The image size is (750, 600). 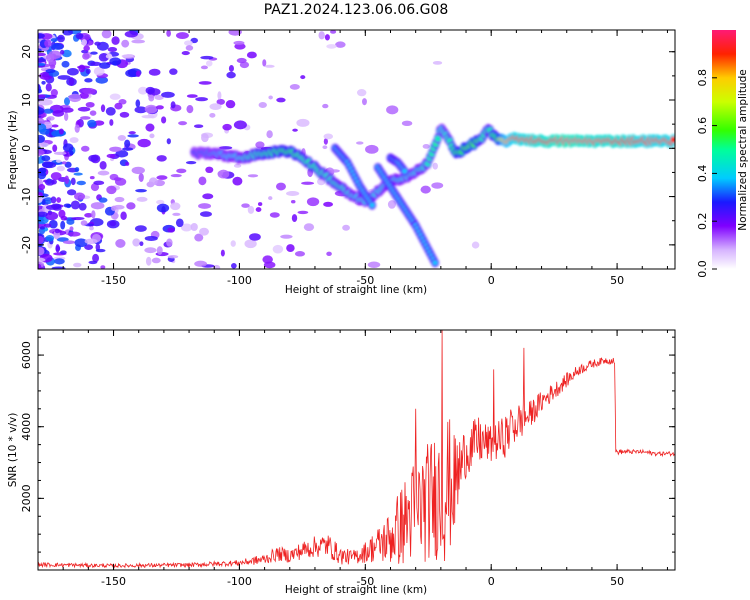 I want to click on x-tick-label: -150, so click(x=113, y=581).